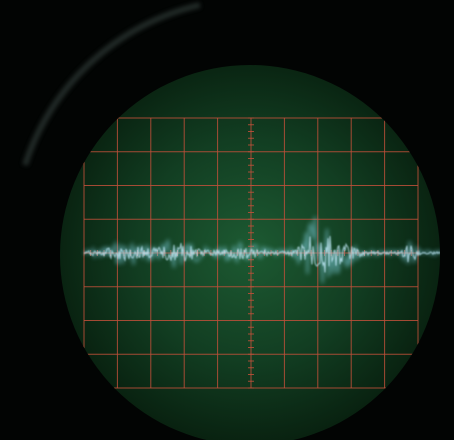  What do you see at coordinates (111, 84) in the screenshot?
I see `bezel-arc` at bounding box center [111, 84].